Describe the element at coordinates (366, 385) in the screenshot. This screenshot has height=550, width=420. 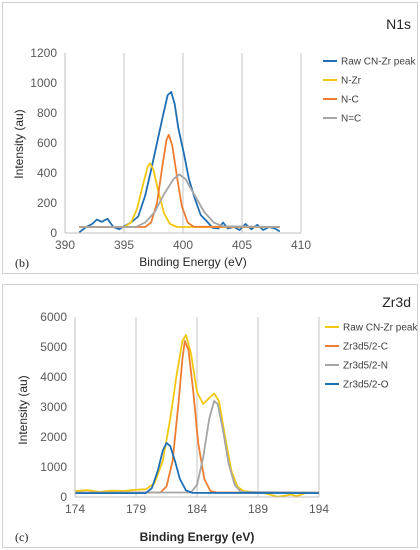
I see `legend-label: Zr3d5/2-O` at that location.